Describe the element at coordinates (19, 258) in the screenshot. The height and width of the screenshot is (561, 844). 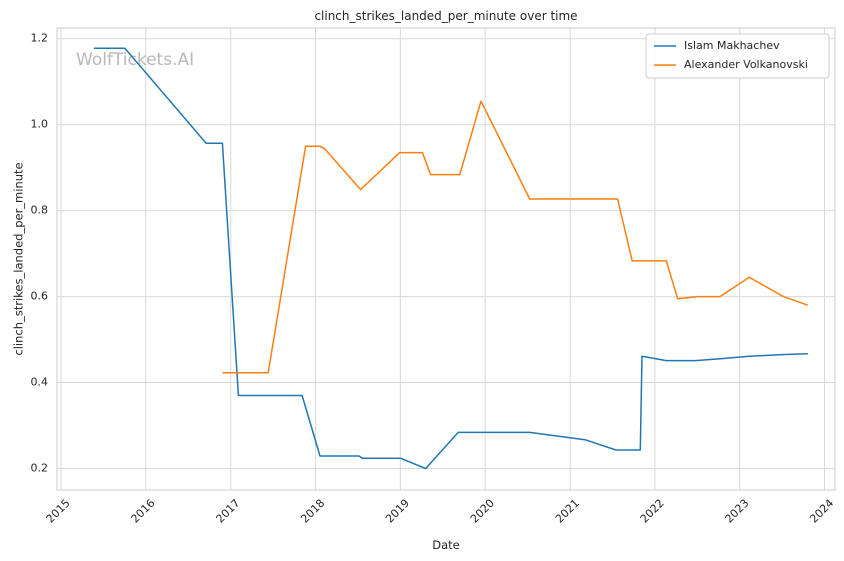
I see `y-axis-label: clinch_strikes_landed_per_minute` at that location.